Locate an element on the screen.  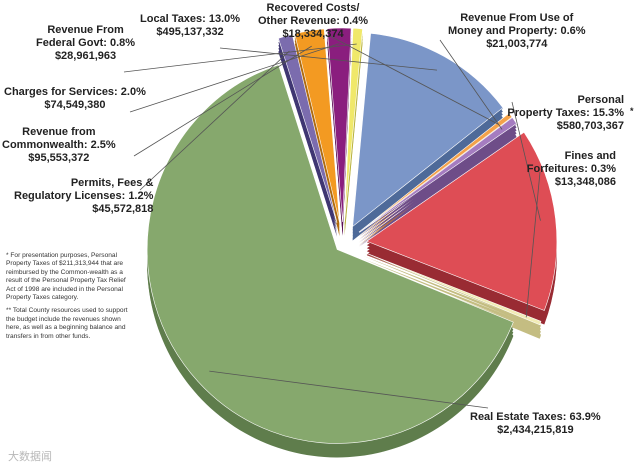
pie-slice-revenue-from-federal-govt is located at coordinates (353, 125).